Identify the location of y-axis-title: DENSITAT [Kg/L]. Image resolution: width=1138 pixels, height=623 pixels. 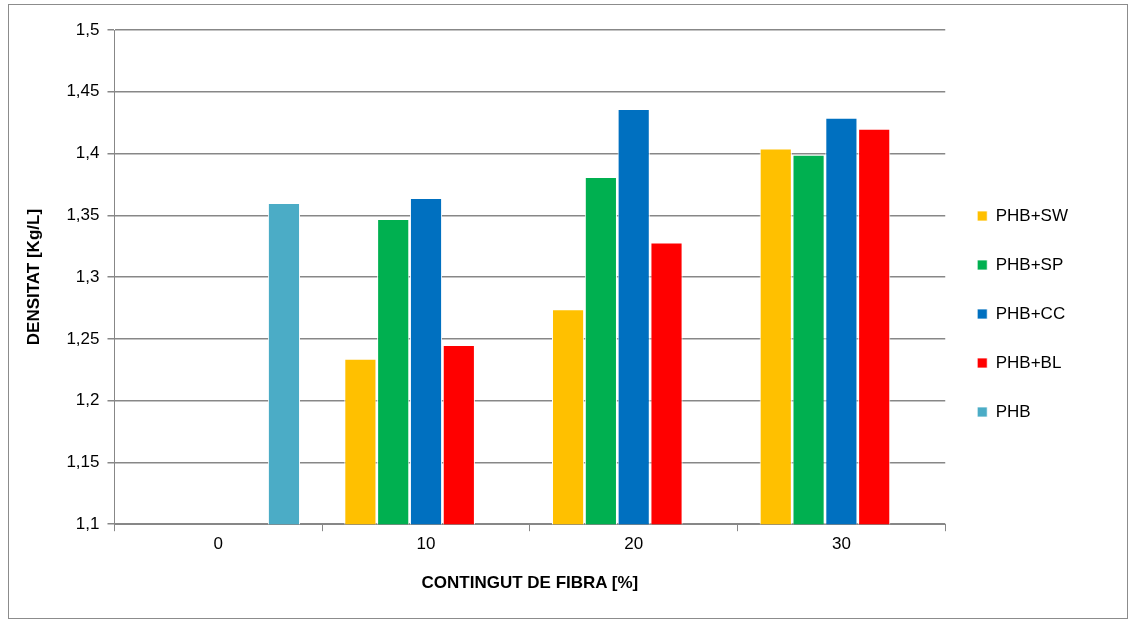
(33, 277).